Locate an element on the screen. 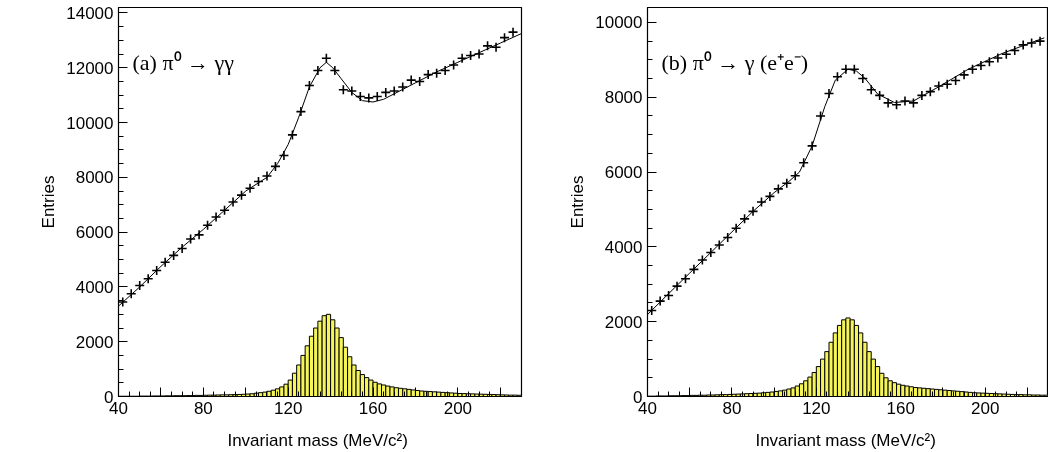 This screenshot has width=1049, height=452. y-tick-label: 14000 is located at coordinates (90, 13).